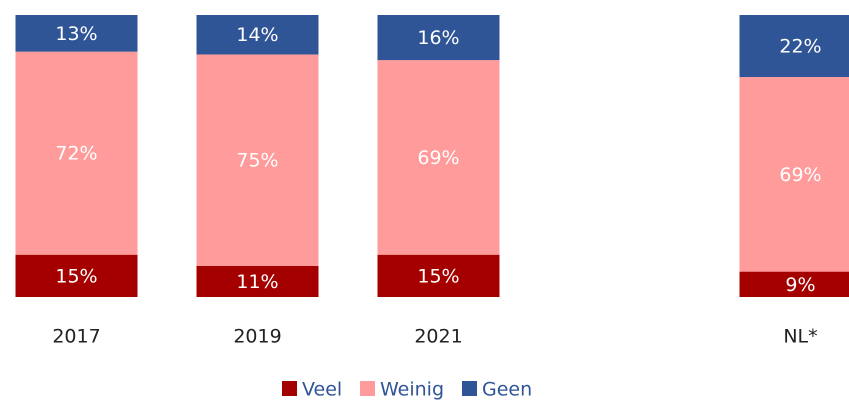 The image size is (849, 406). I want to click on data-label: 75%, so click(257, 161).